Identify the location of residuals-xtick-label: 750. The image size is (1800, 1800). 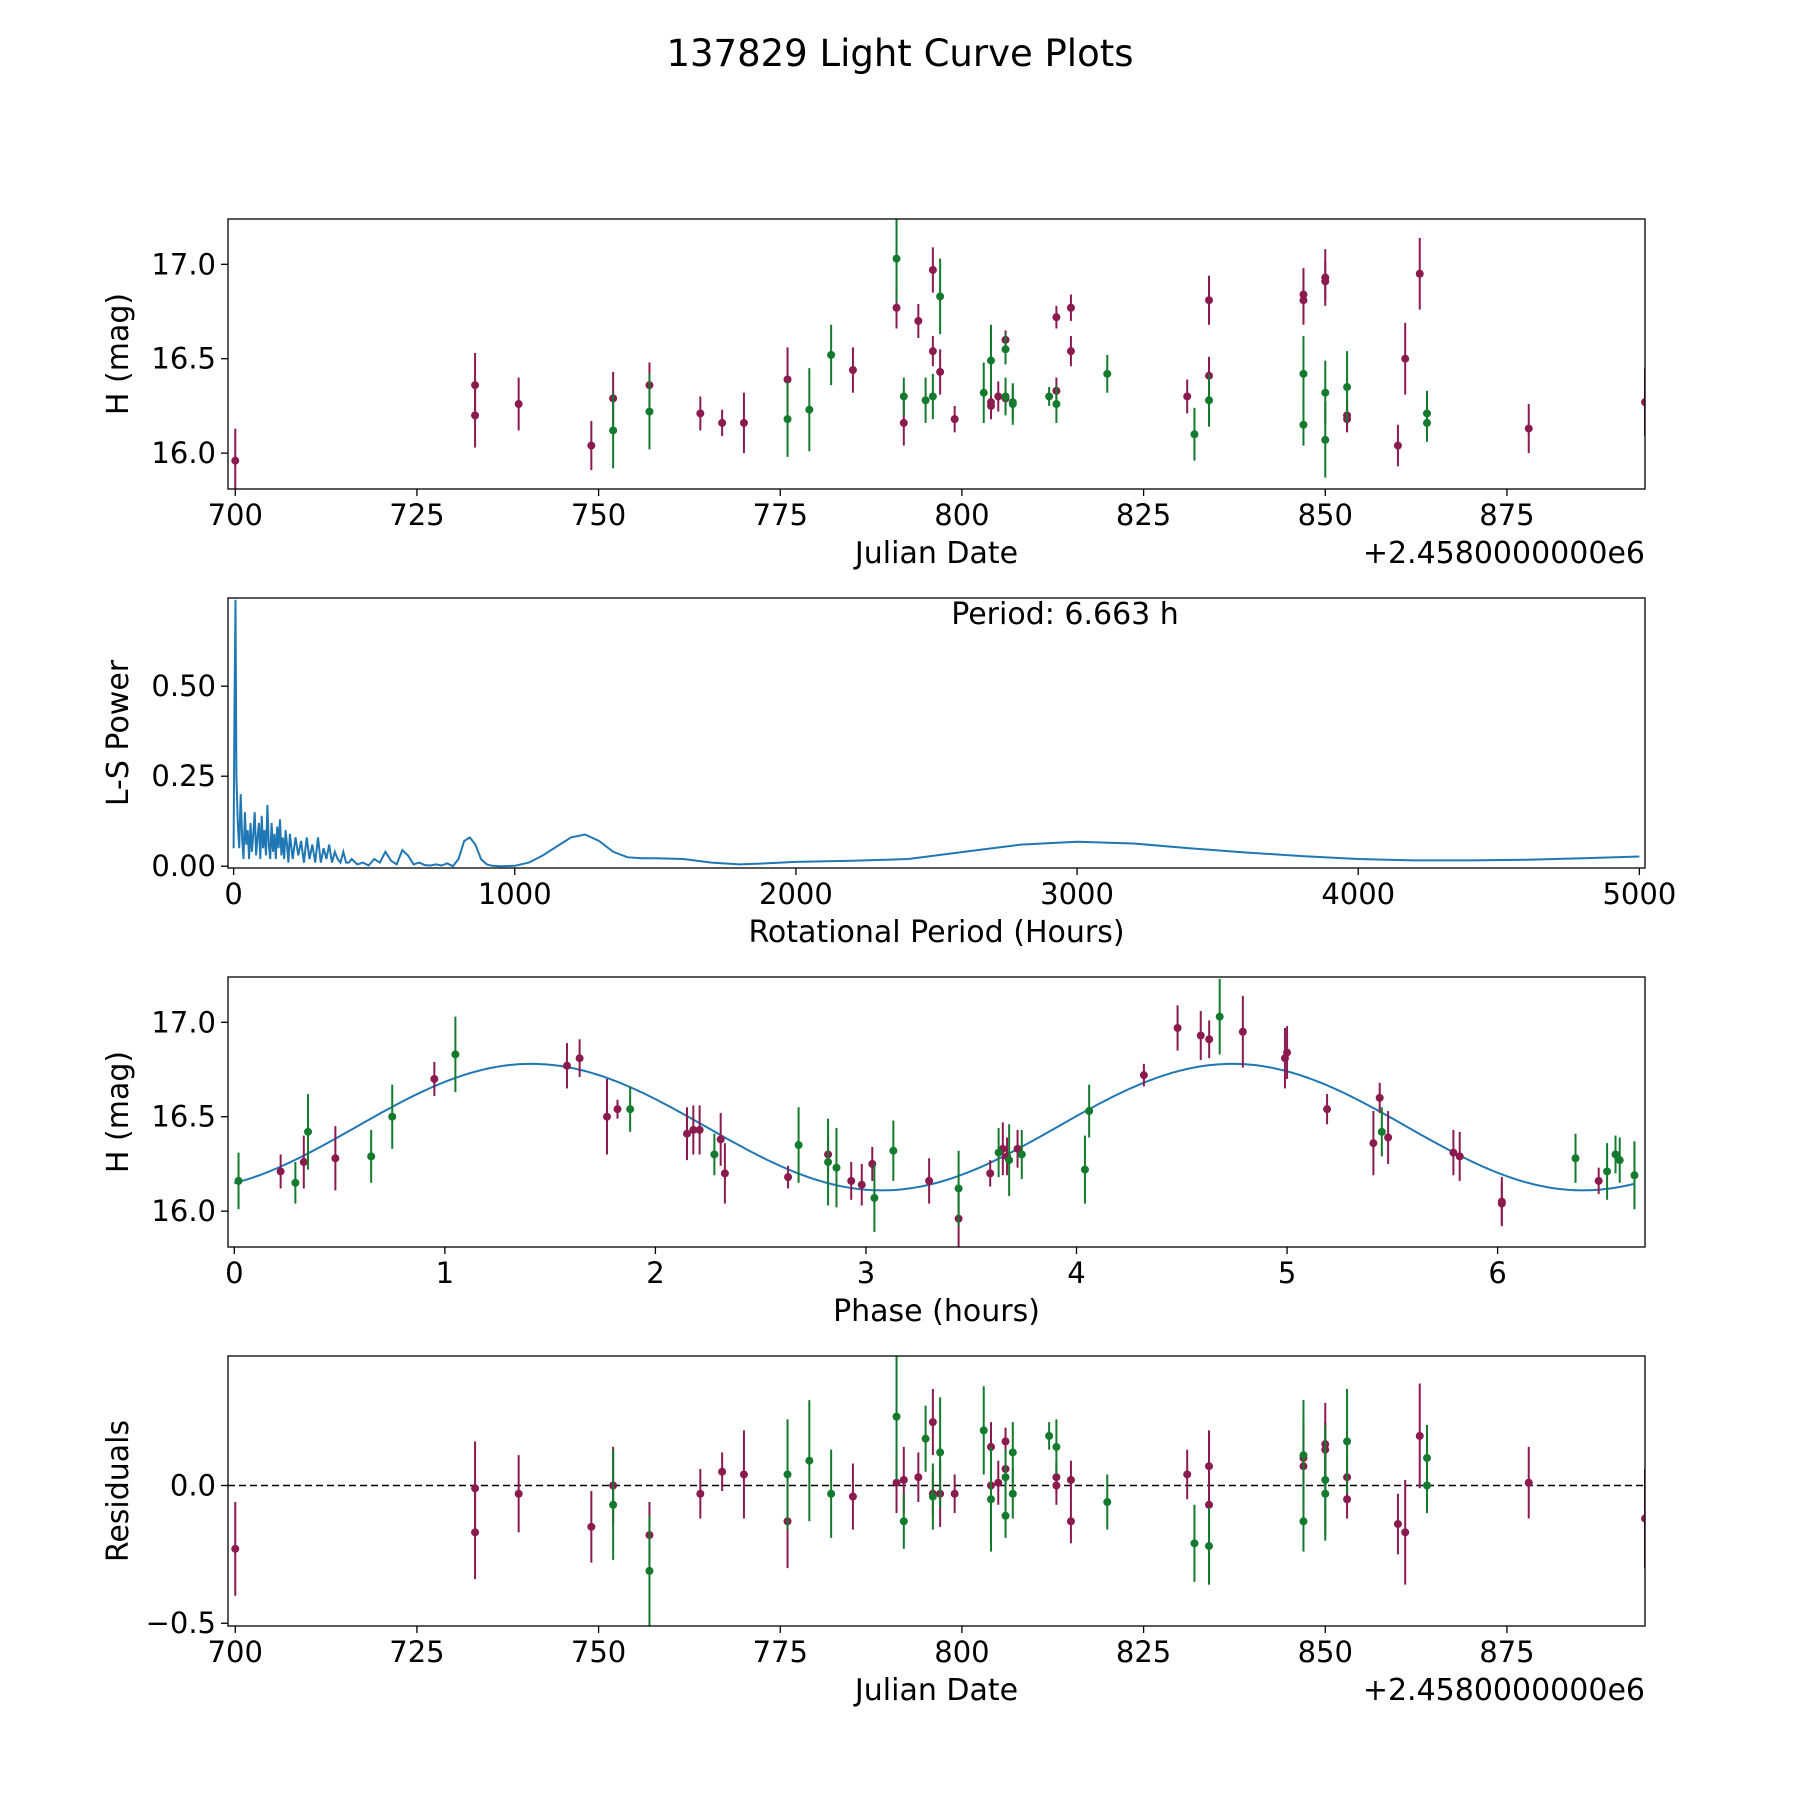
(598, 1652).